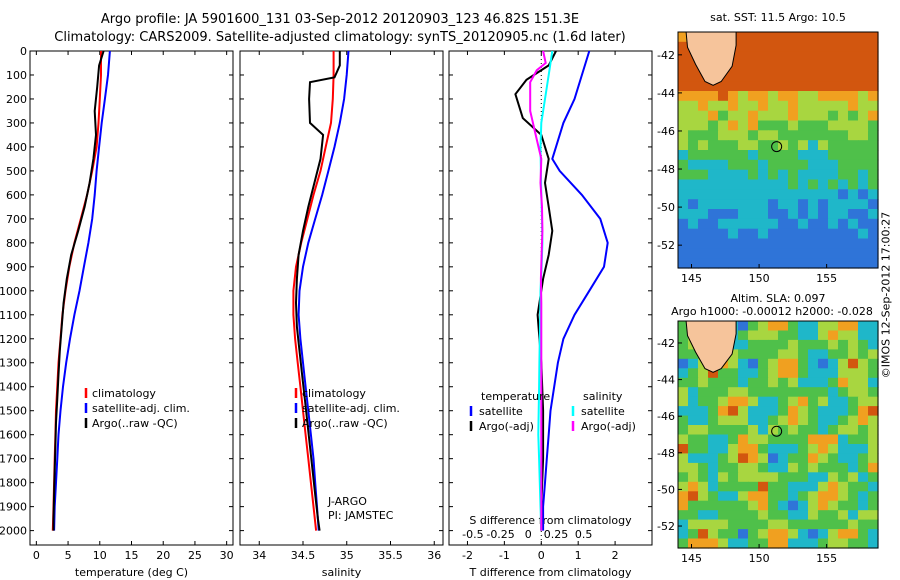  Describe the element at coordinates (16, 147) in the screenshot. I see `y-tick-label: 400` at that location.